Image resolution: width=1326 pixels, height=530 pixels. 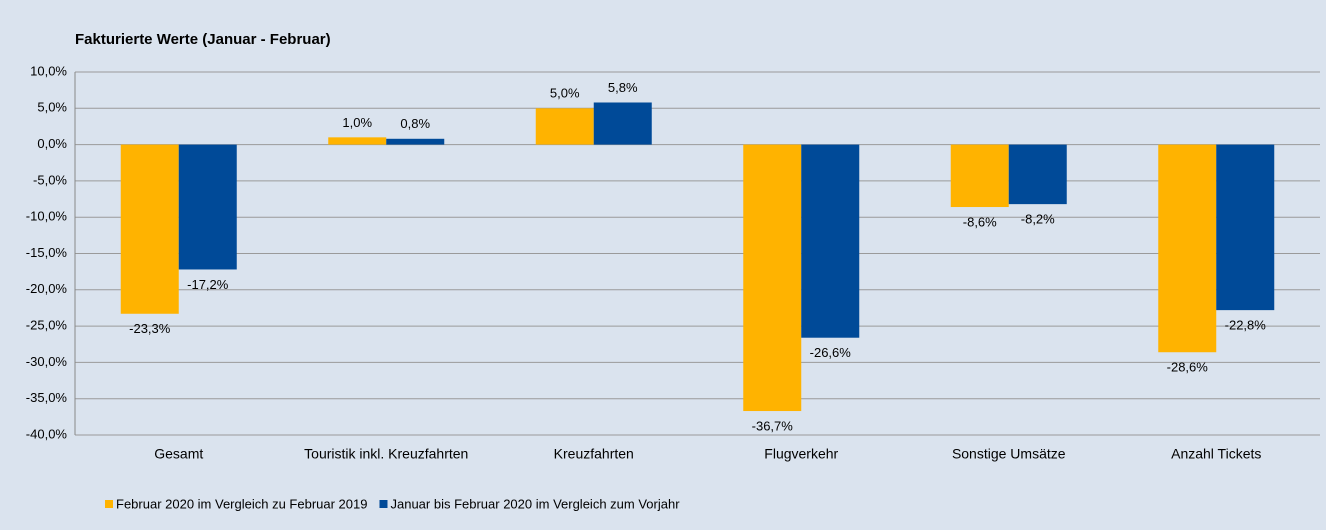 I want to click on data-label: -17,2%, so click(x=208, y=284).